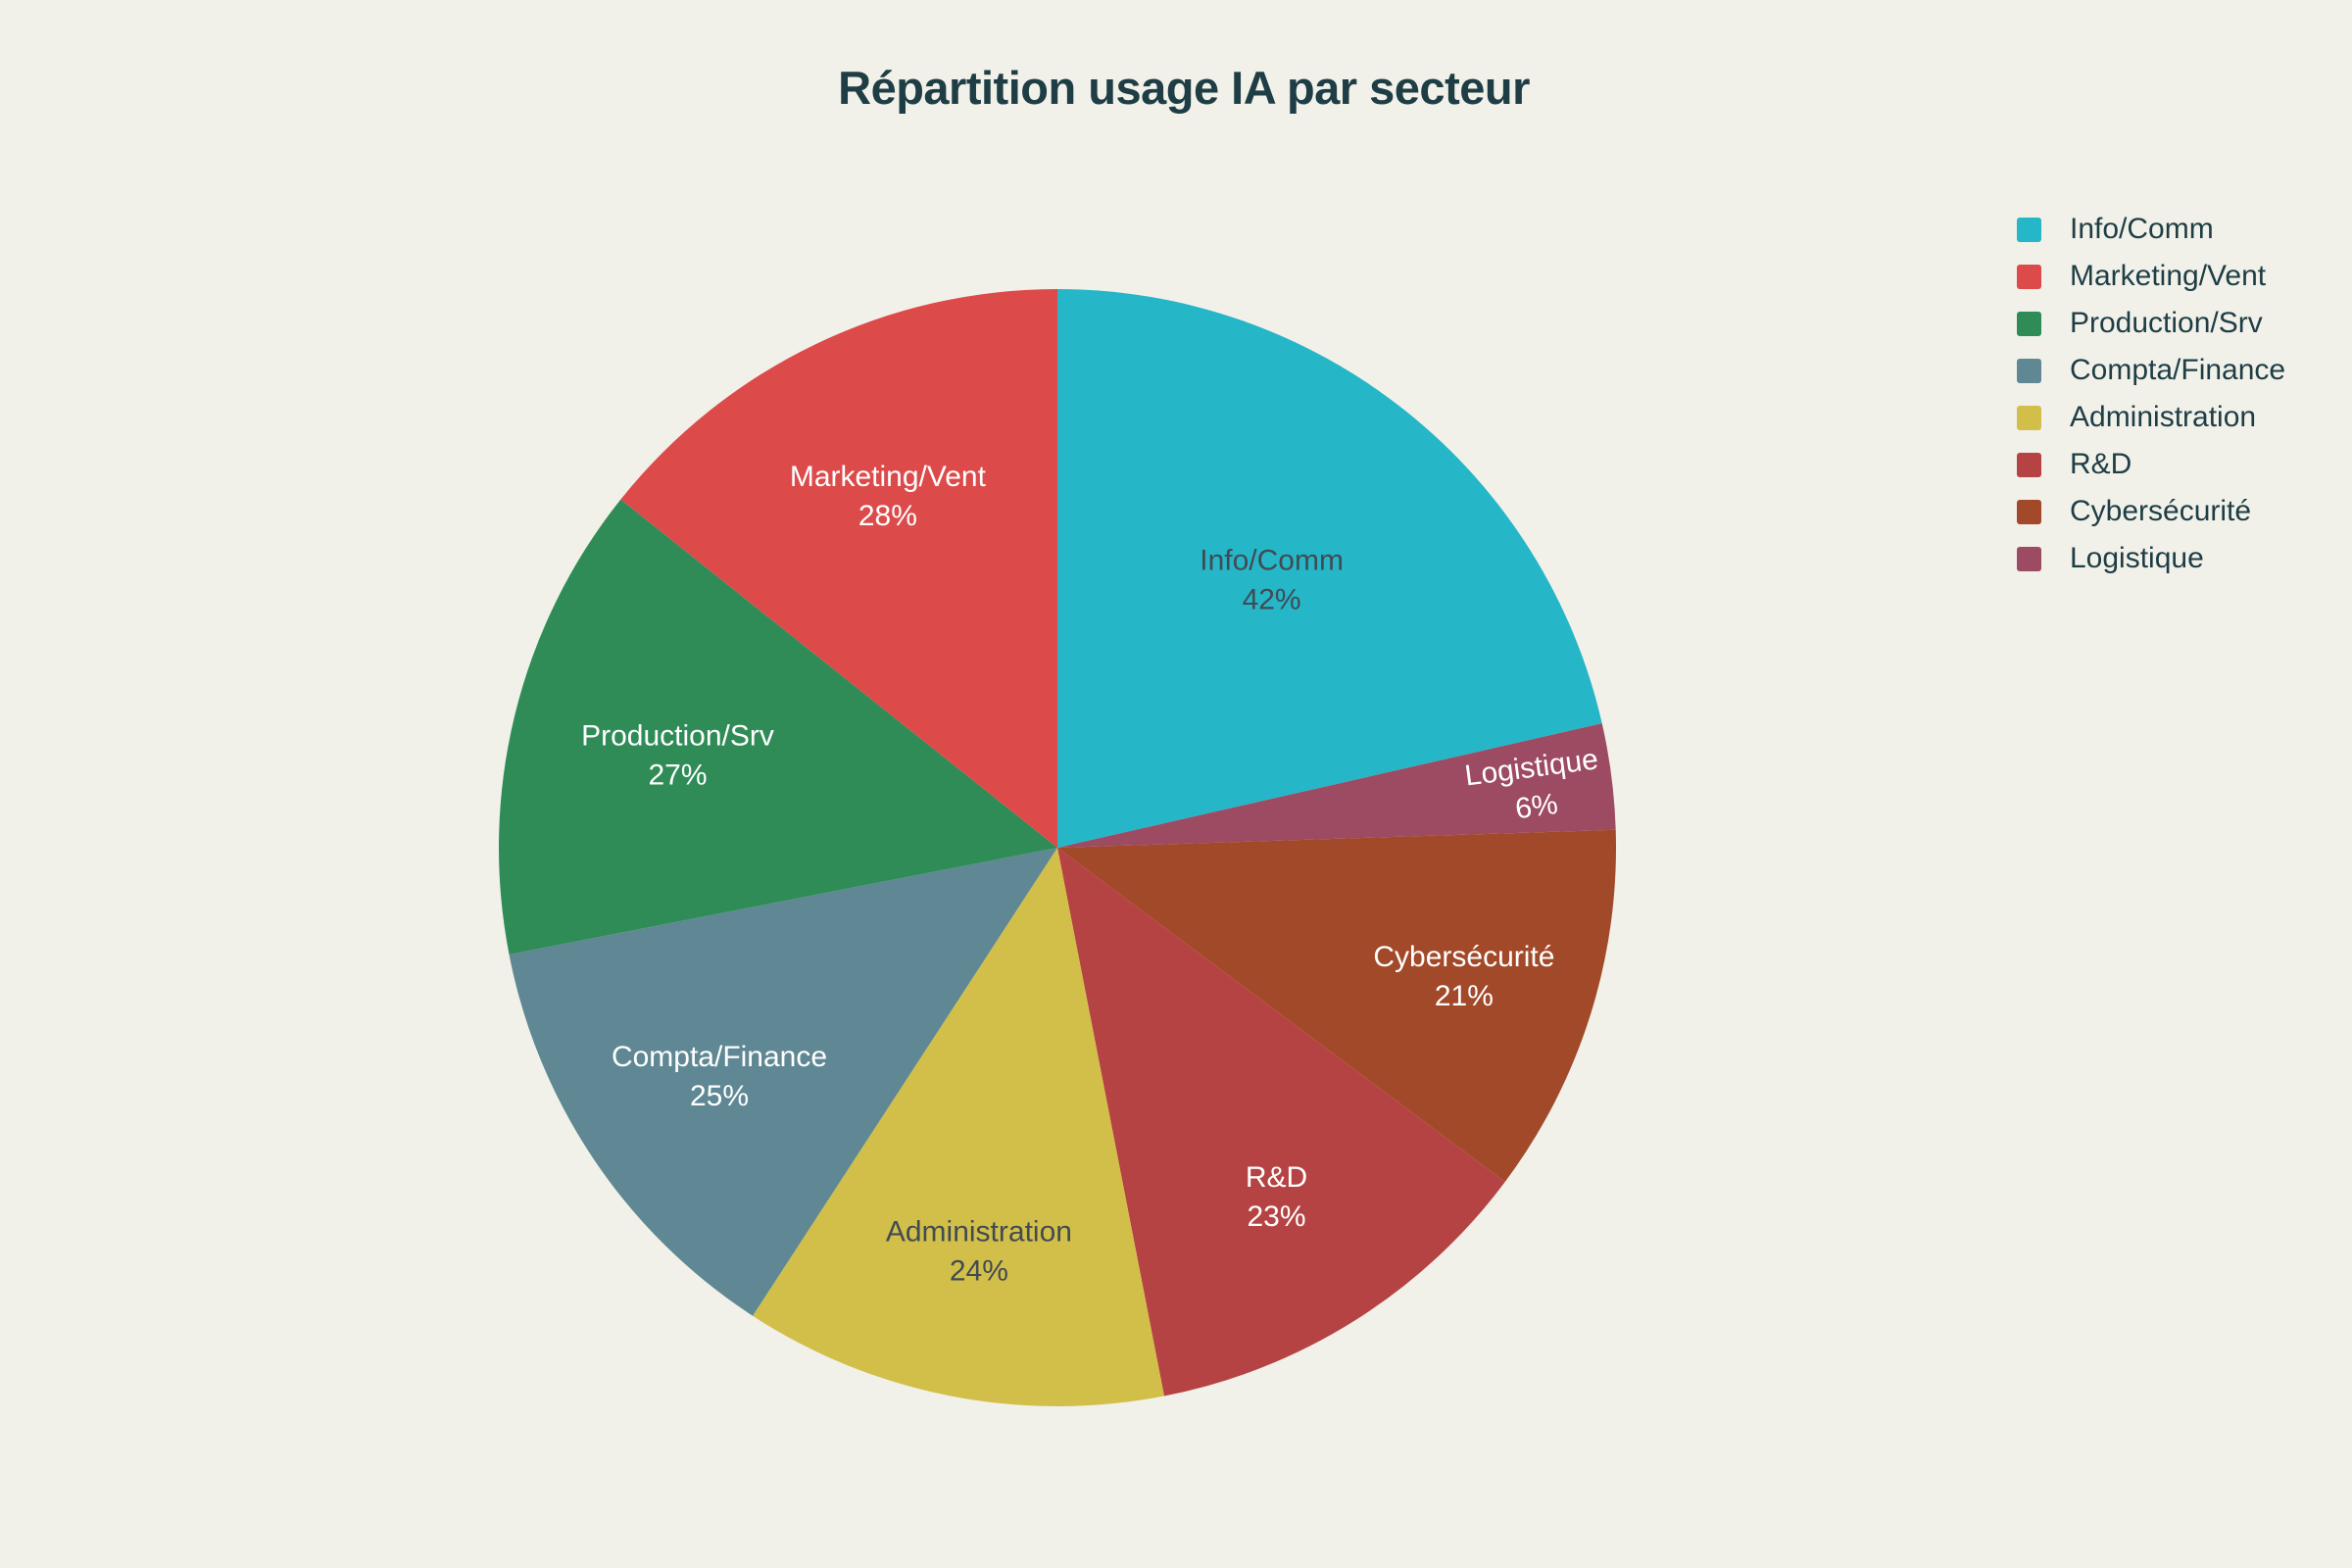  What do you see at coordinates (720, 1096) in the screenshot?
I see `slice-label-percent: 25%` at bounding box center [720, 1096].